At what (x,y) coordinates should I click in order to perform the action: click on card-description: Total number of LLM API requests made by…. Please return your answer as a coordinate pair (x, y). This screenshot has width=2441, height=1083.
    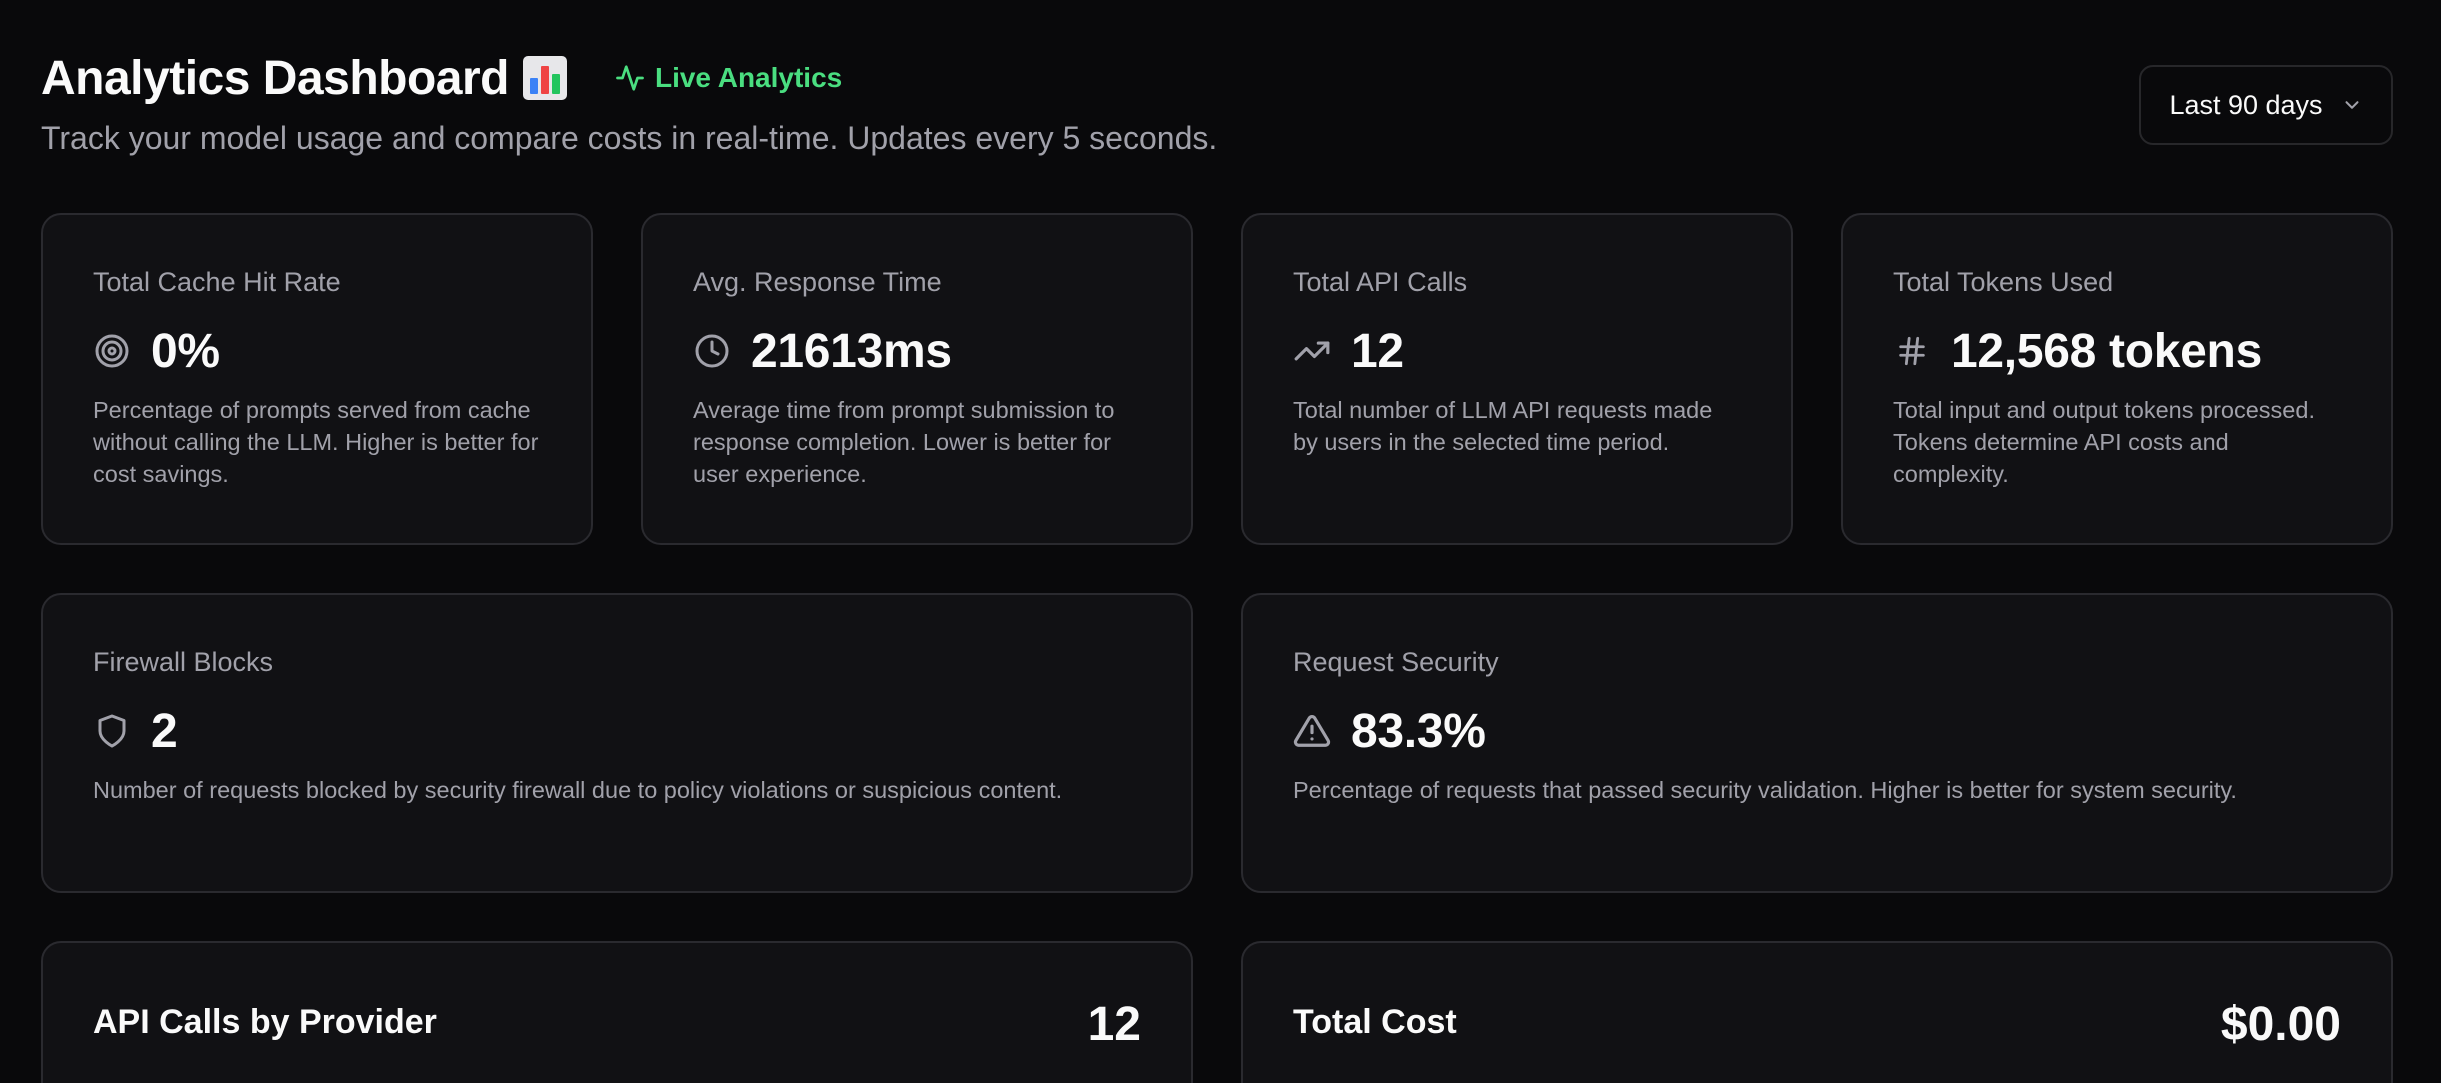
    Looking at the image, I should click on (1503, 426).